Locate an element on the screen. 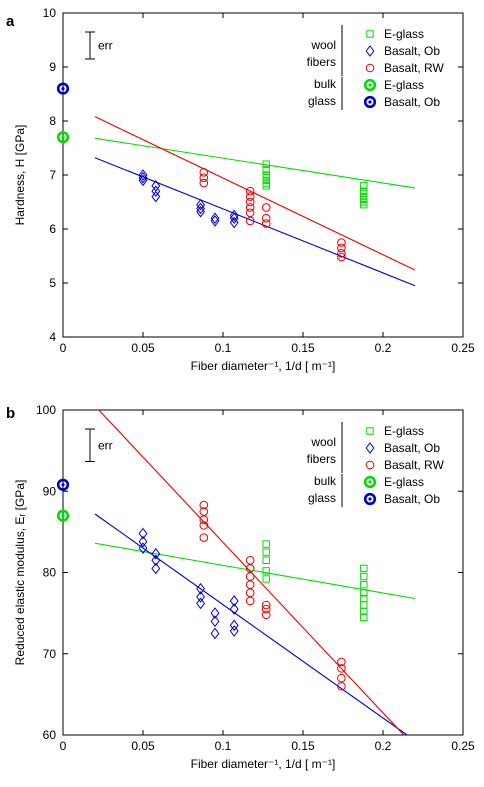 This screenshot has height=787, width=484. panel-label: a is located at coordinates (10, 21).